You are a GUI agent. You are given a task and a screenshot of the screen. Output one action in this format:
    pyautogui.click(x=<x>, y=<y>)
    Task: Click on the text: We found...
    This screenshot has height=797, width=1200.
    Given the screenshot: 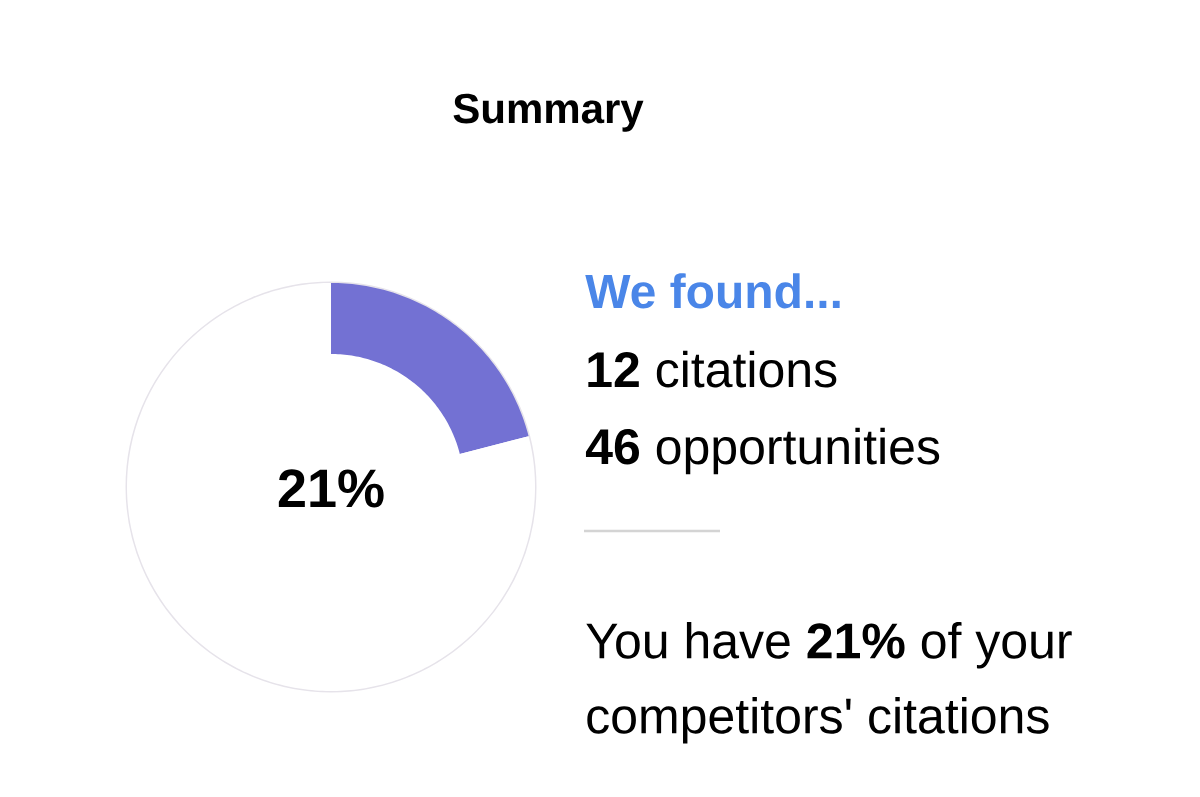 What is the action you would take?
    pyautogui.click(x=712, y=291)
    